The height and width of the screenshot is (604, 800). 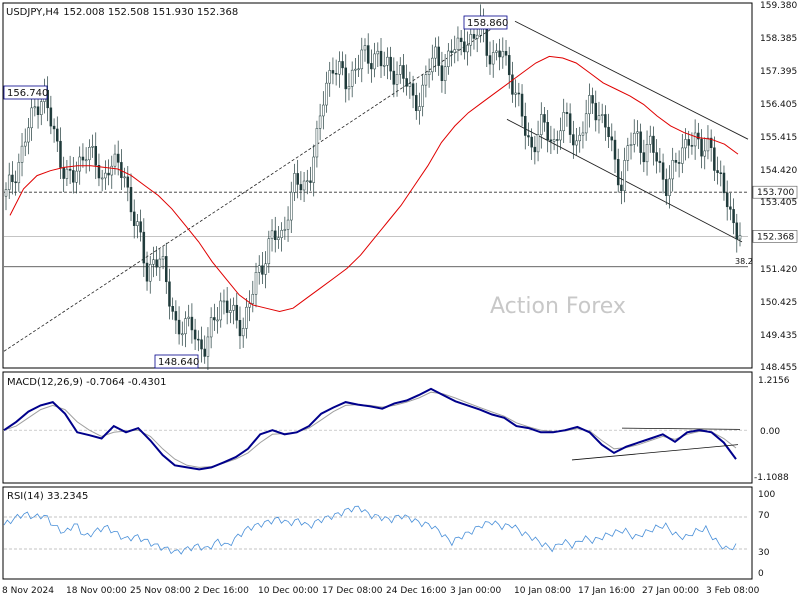 What do you see at coordinates (288, 591) in the screenshot?
I see `time-tick-label: 10 Dec 00:00` at bounding box center [288, 591].